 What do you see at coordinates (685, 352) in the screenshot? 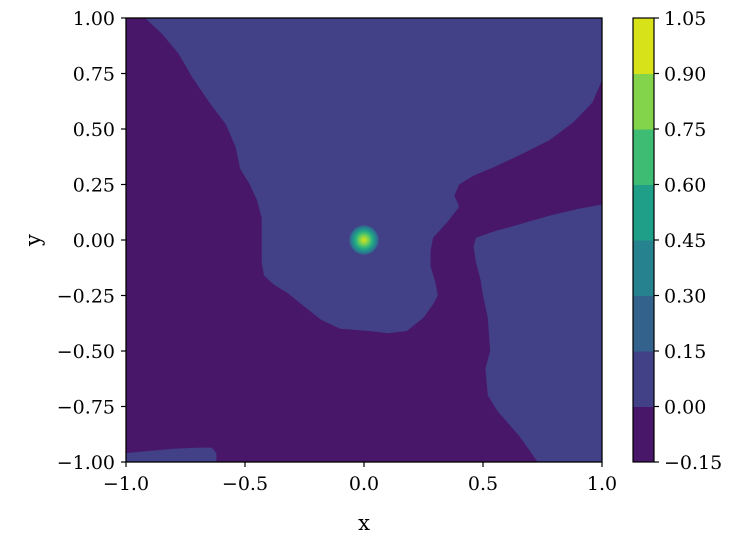
I see `colorbar-tick-label: 0.15` at bounding box center [685, 352].